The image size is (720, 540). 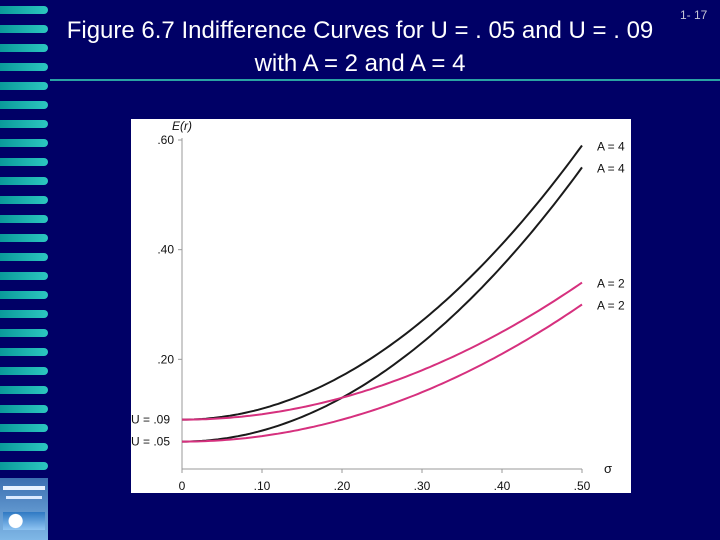 I want to click on left-decorative-strip, so click(x=25, y=270).